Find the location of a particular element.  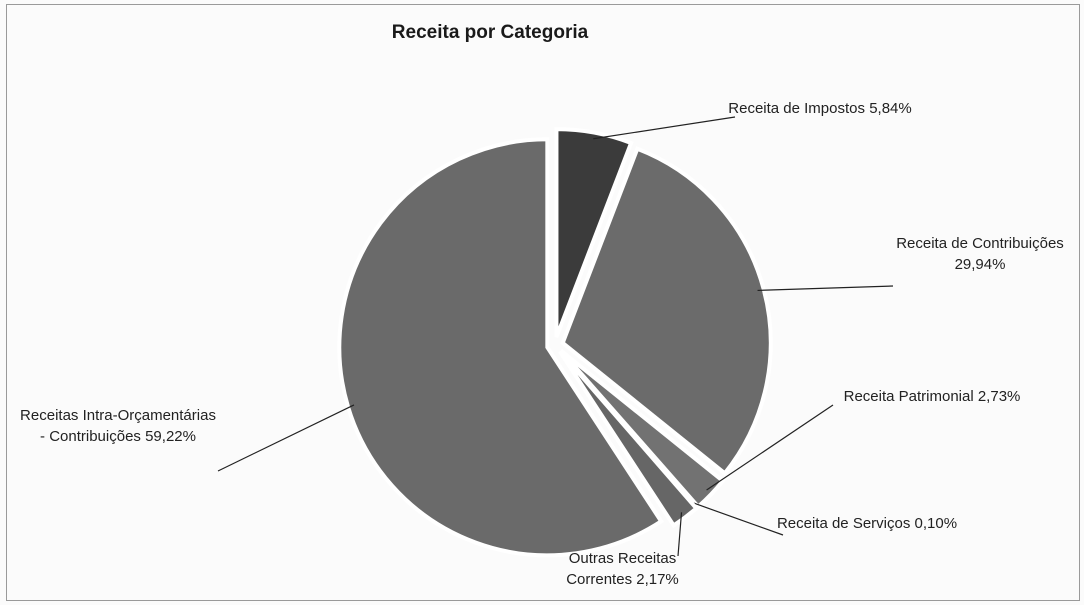

category-label: Receita de Impostos is located at coordinates (797, 108).